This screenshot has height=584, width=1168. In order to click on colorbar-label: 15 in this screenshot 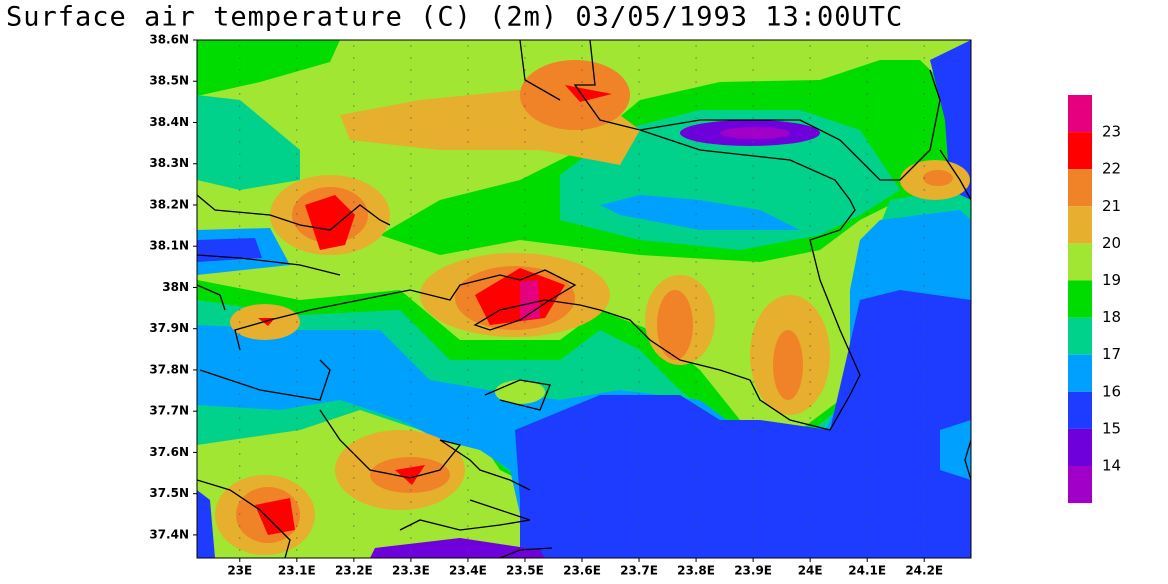, I will do `click(1111, 428)`.